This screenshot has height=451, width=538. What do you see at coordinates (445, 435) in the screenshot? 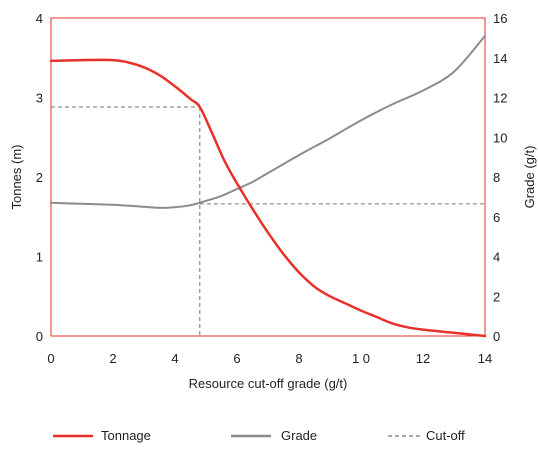
I see `legend-label-cutoff: Cut-off` at bounding box center [445, 435].